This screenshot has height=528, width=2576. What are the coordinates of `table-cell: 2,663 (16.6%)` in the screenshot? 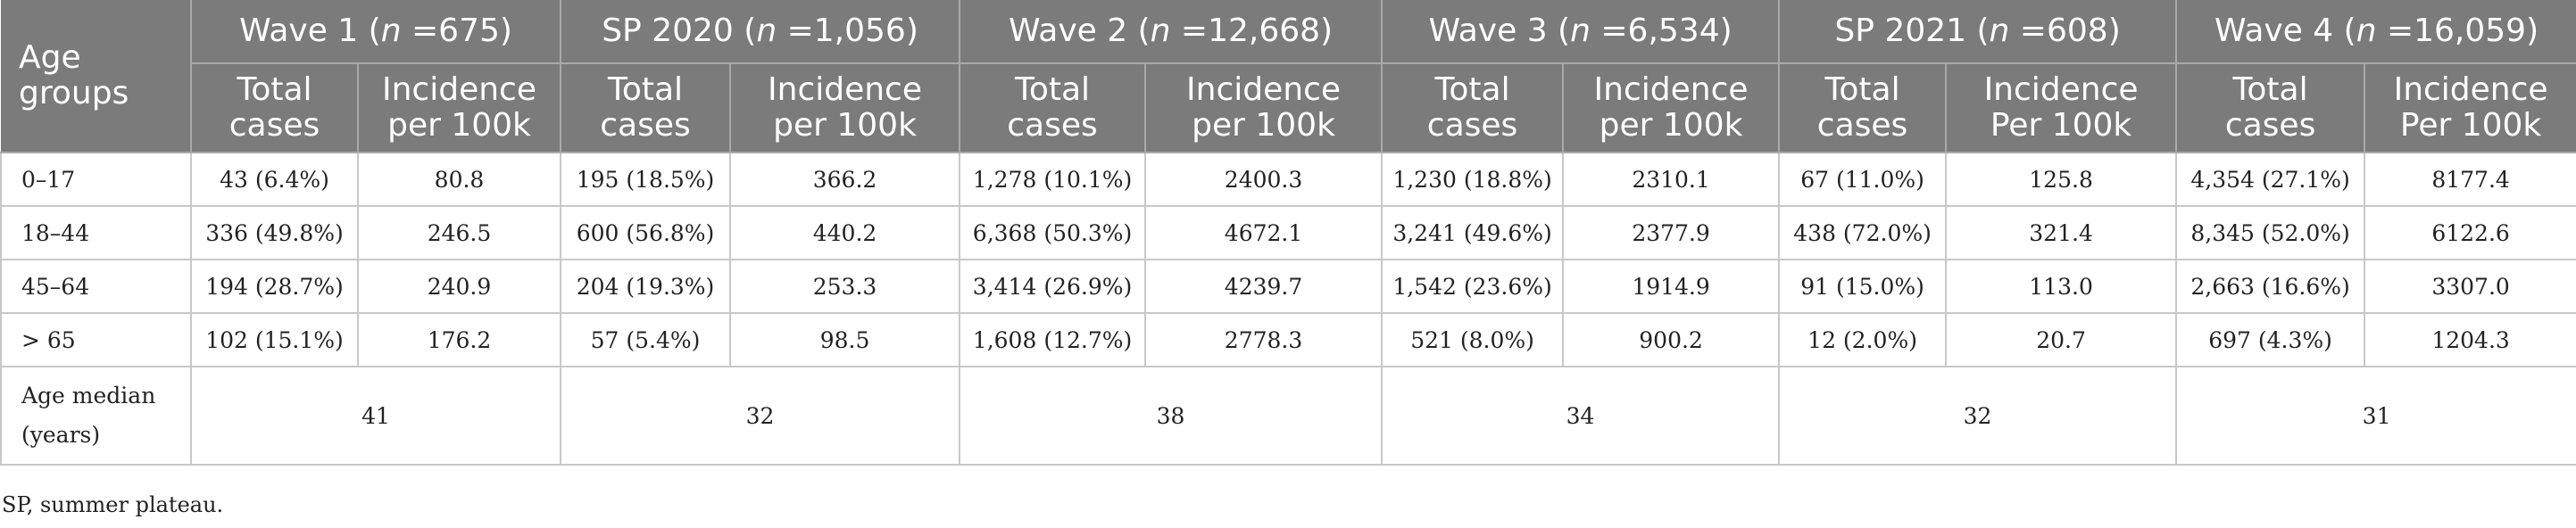 It's located at (2271, 287).